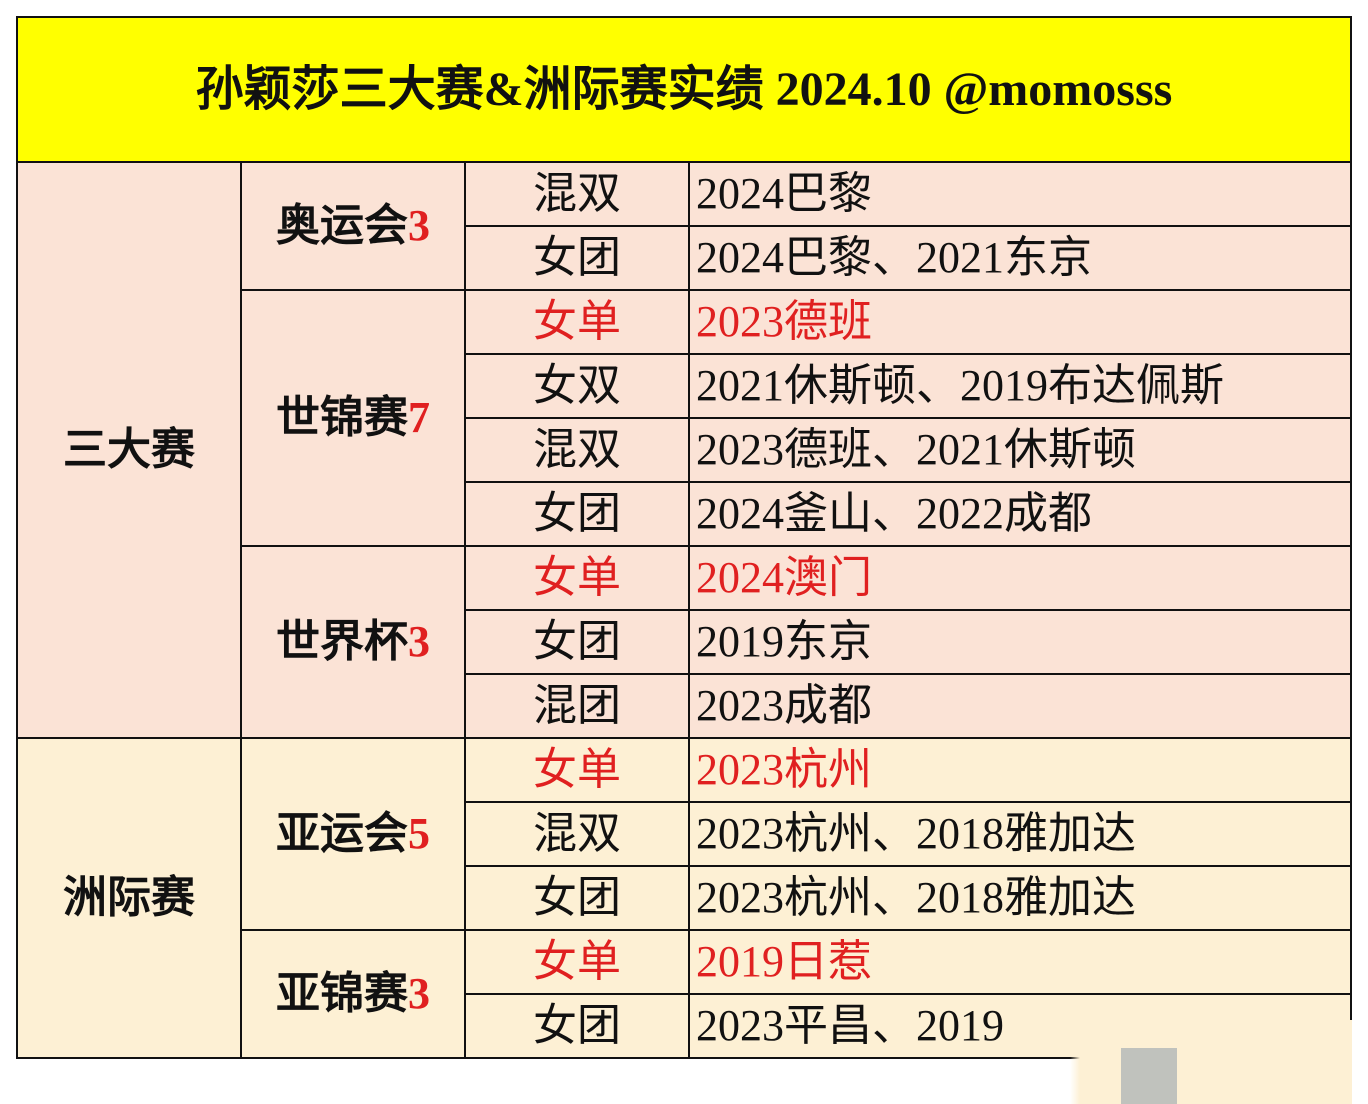  I want to click on title-count: 5, so click(419, 833).